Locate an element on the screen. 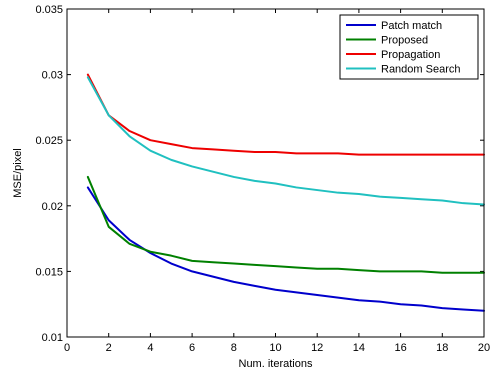 The width and height of the screenshot is (493, 373). x-tick-label: 14 is located at coordinates (359, 348).